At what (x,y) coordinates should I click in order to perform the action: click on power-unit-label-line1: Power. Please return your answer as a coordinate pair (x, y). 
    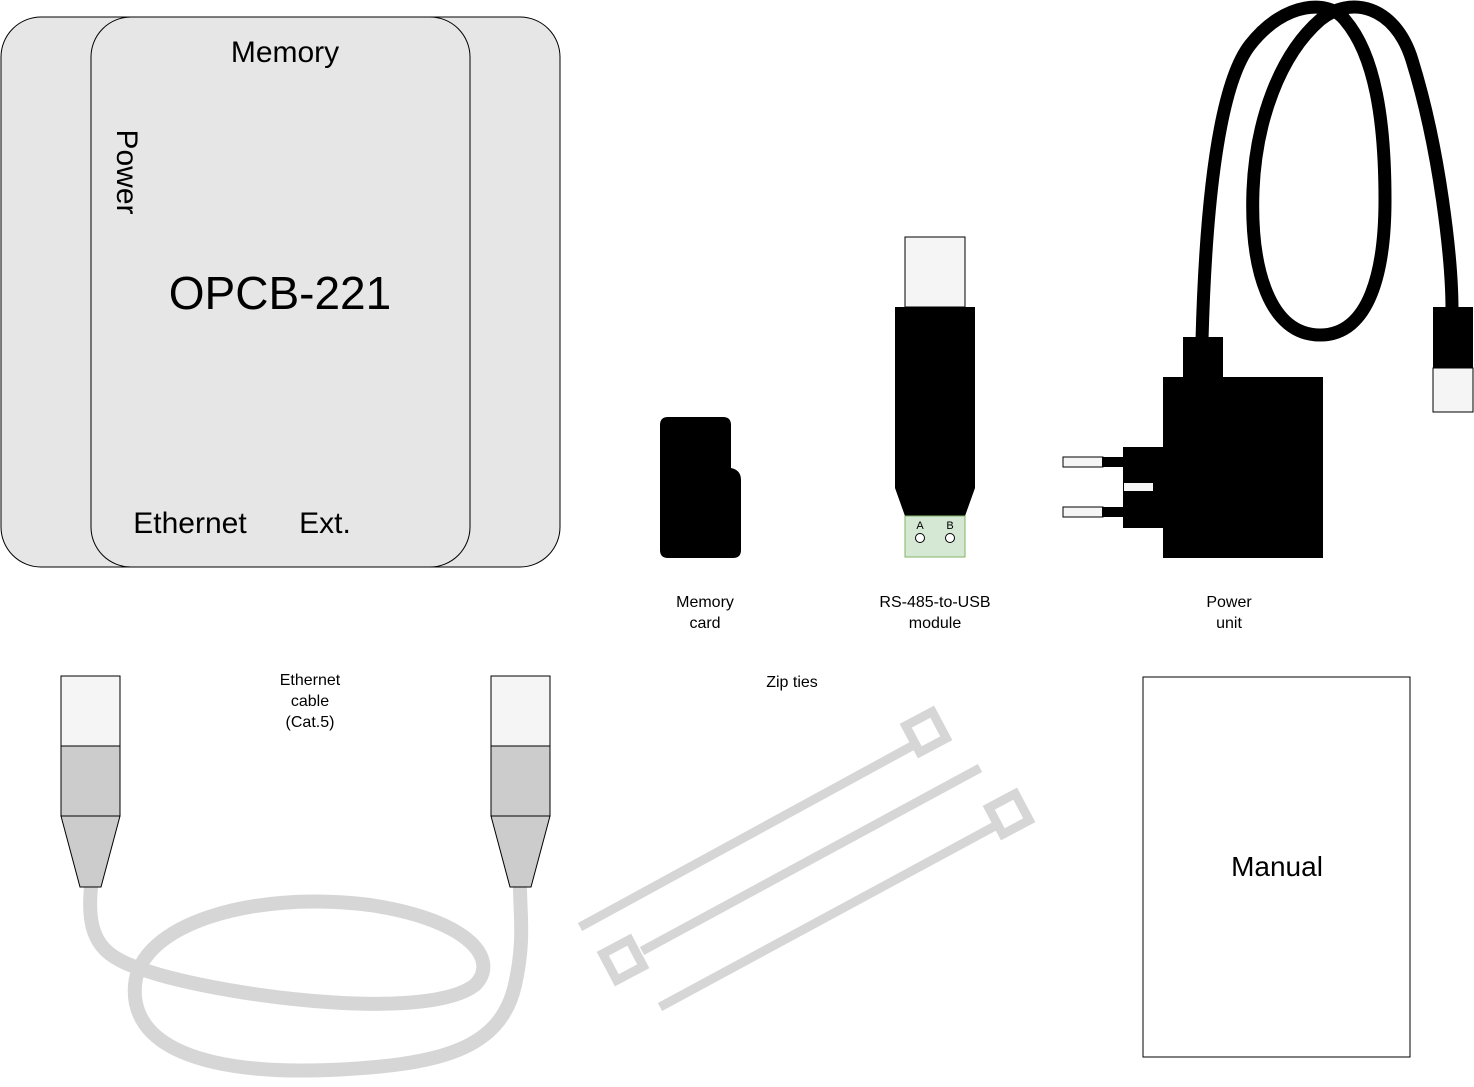
    Looking at the image, I should click on (1229, 602).